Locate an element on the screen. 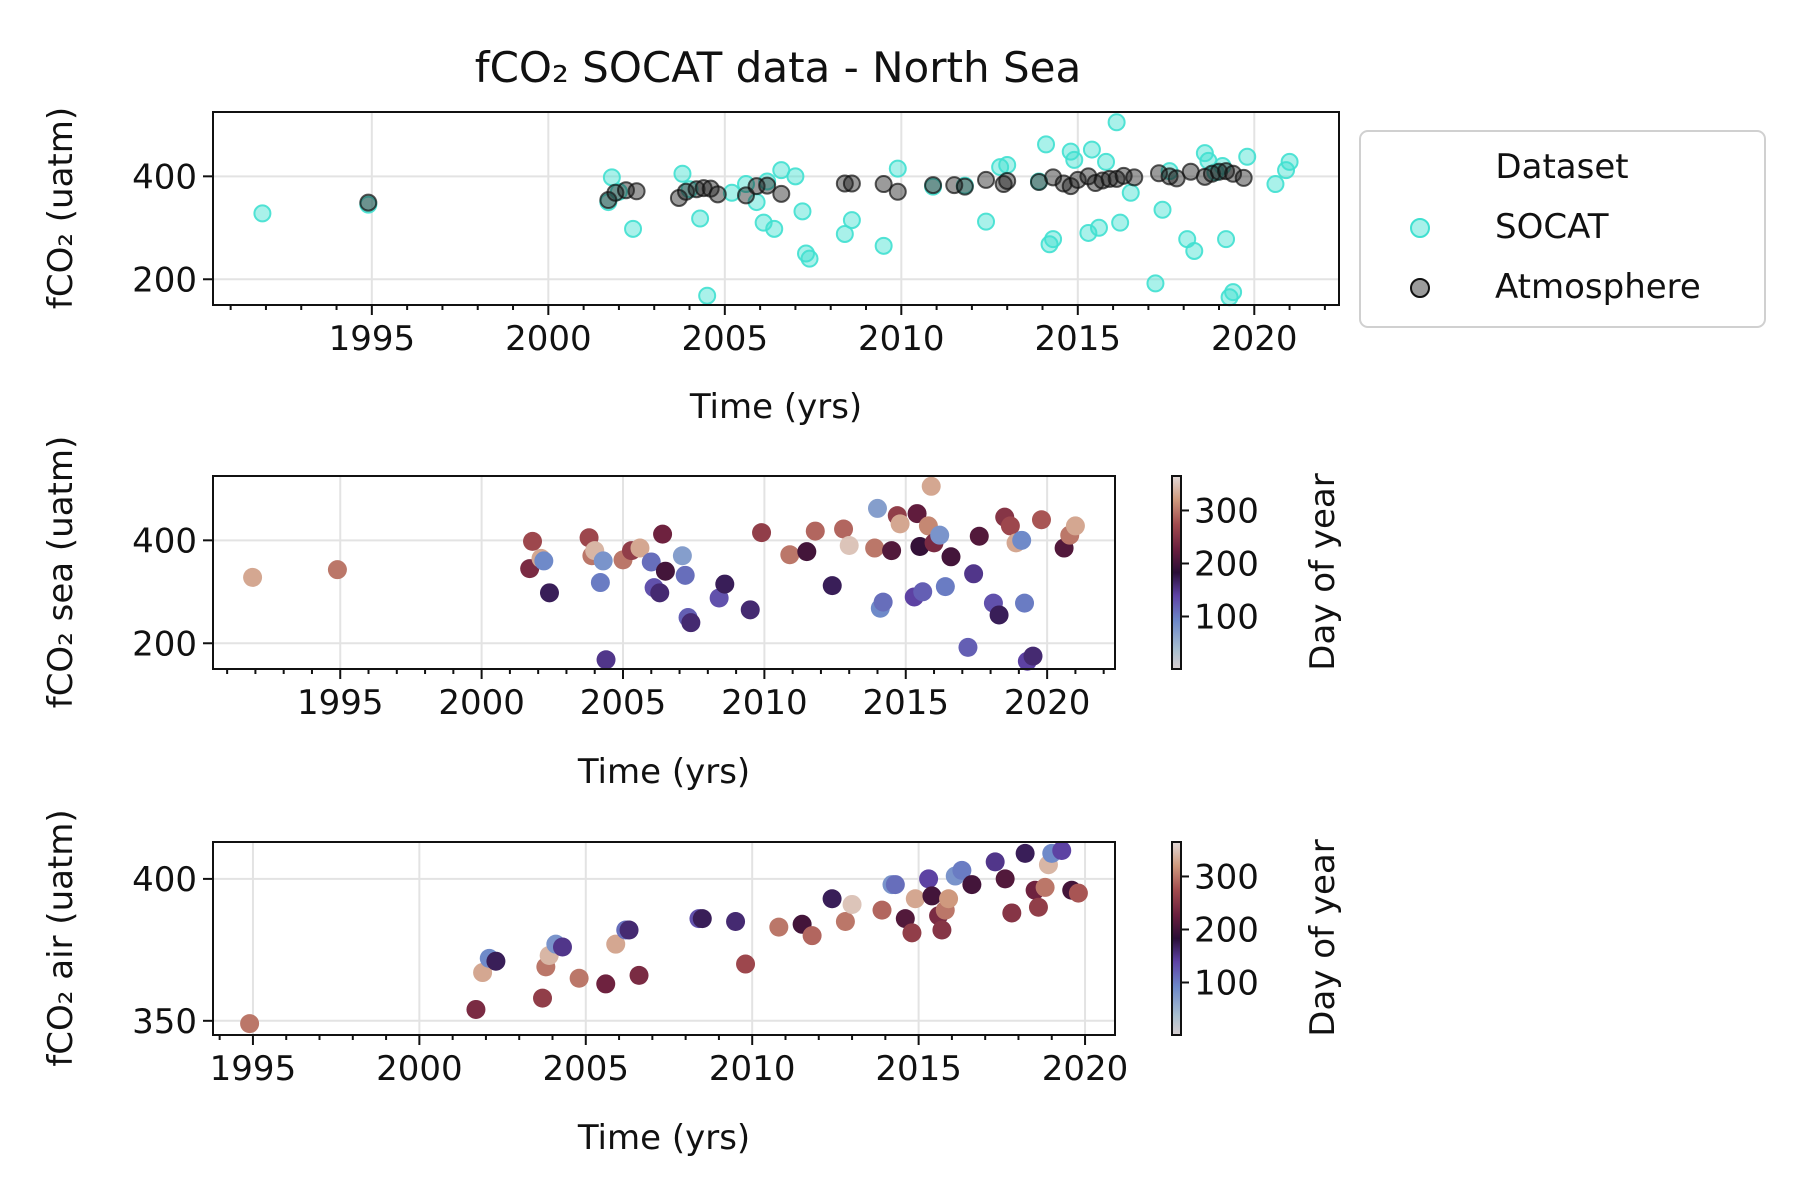 Image resolution: width=1800 pixels, height=1200 pixels. legend-title: Dataset is located at coordinates (1561, 167).